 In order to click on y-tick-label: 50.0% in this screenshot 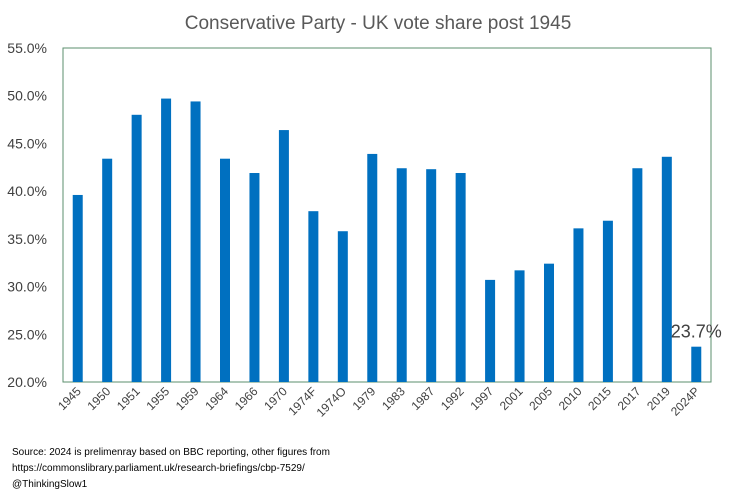, I will do `click(27, 96)`.